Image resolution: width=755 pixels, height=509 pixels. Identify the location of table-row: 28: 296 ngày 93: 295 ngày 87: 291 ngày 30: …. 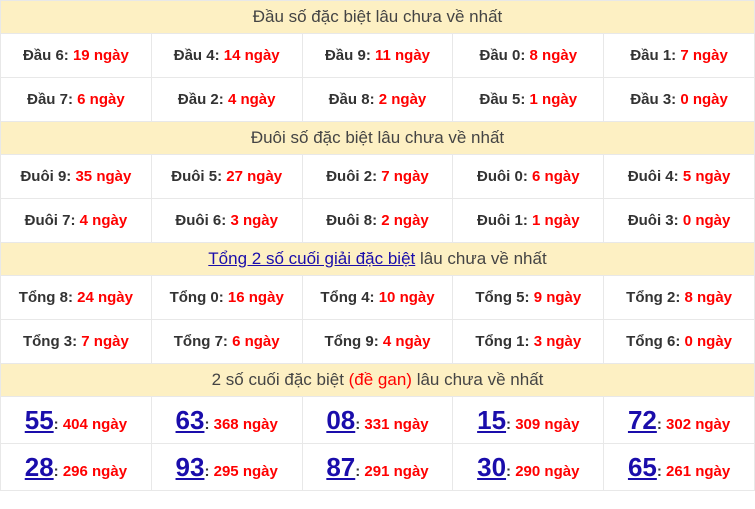
(377, 467).